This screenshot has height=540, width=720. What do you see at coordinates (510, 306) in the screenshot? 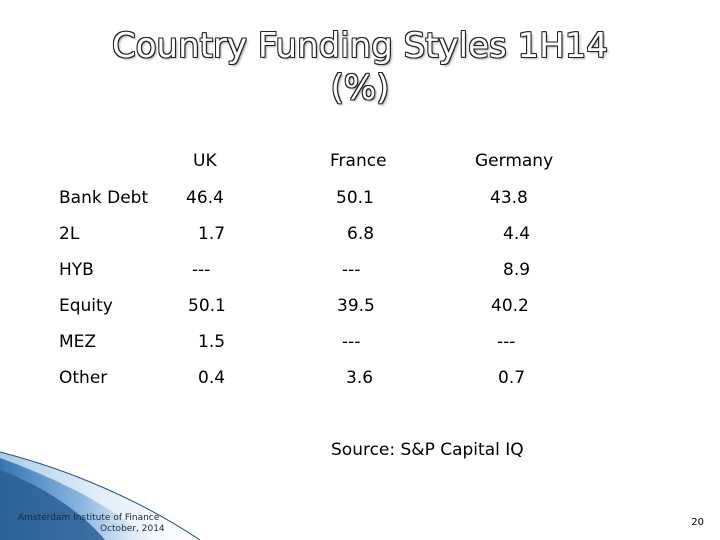
I see `table-cell: 40.2` at bounding box center [510, 306].